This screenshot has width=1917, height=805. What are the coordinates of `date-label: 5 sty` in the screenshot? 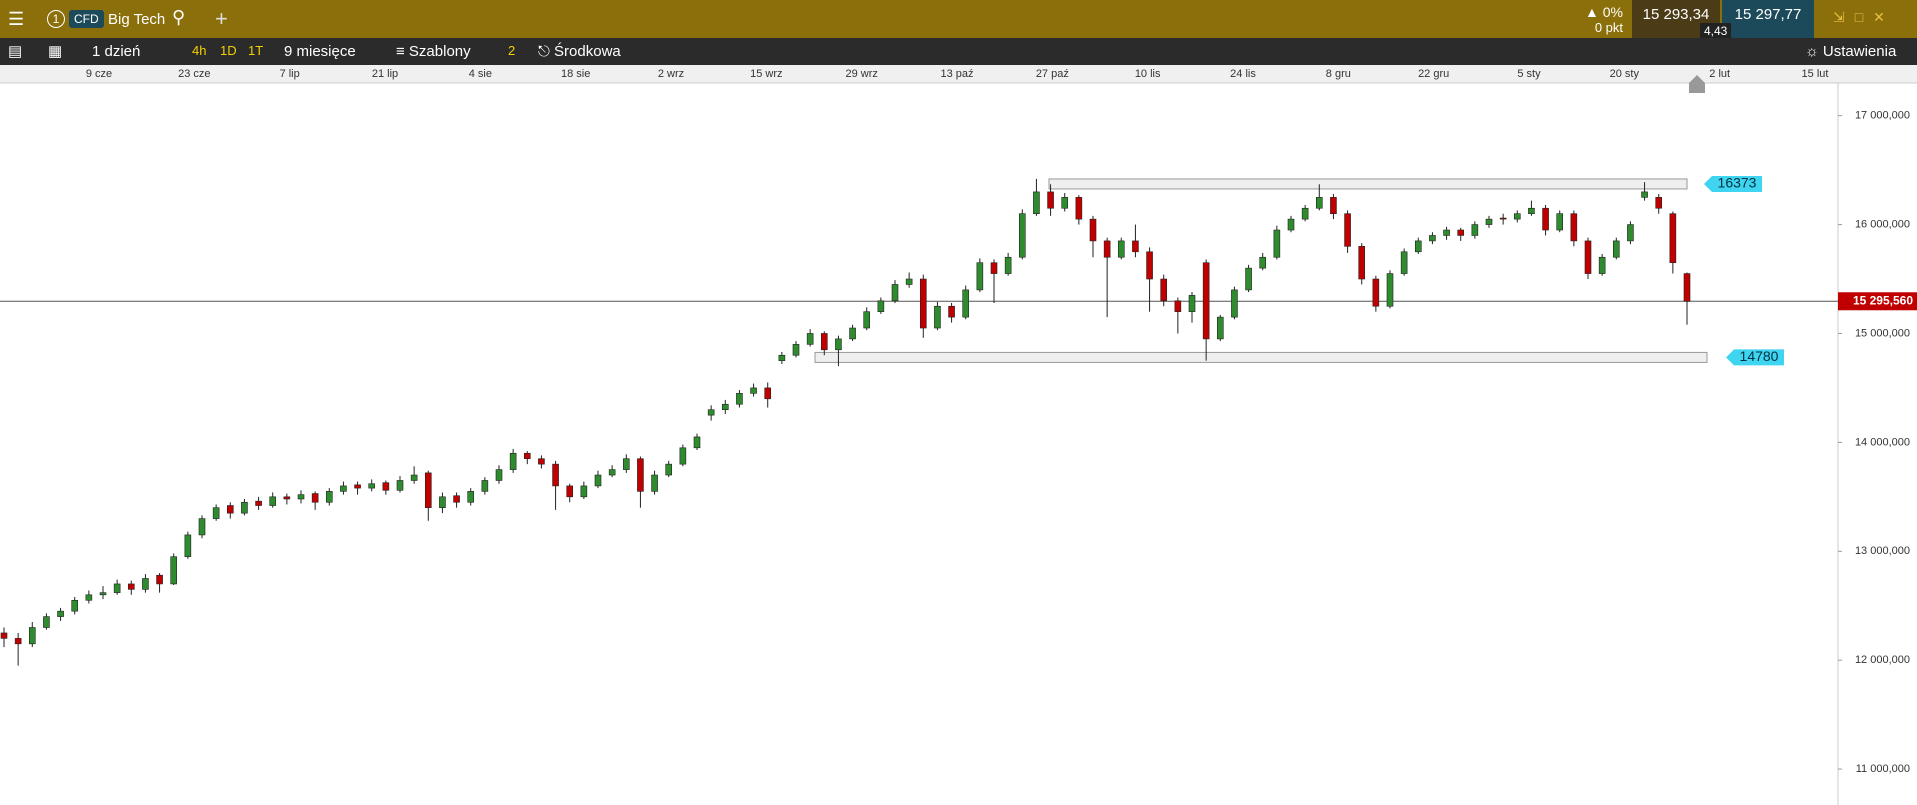 It's located at (1529, 74).